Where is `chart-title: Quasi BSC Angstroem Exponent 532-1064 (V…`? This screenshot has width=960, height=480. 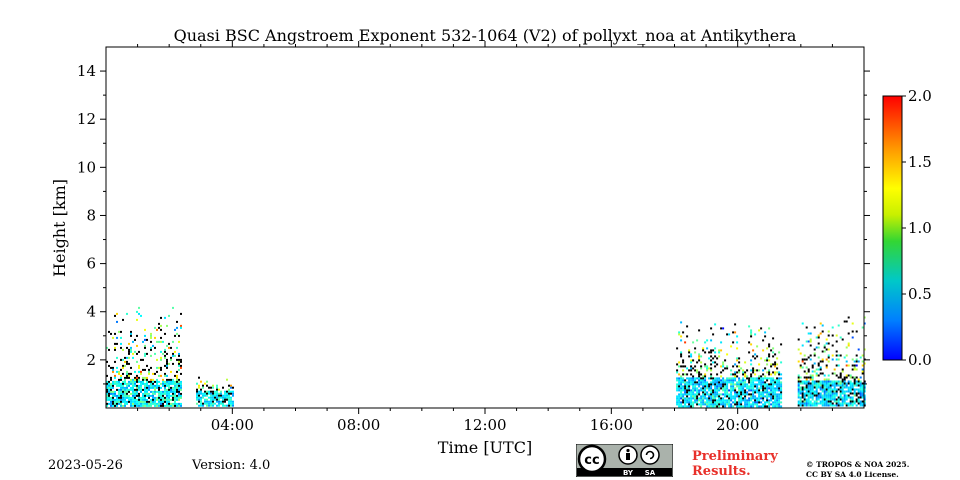
chart-title: Quasi BSC Angstroem Exponent 532-1064 (V… is located at coordinates (485, 35).